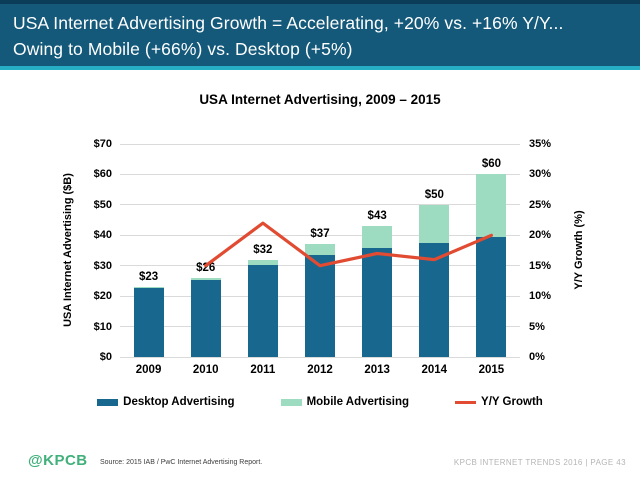 This screenshot has height=485, width=640. I want to click on left-axis-tick: $60, so click(102, 174).